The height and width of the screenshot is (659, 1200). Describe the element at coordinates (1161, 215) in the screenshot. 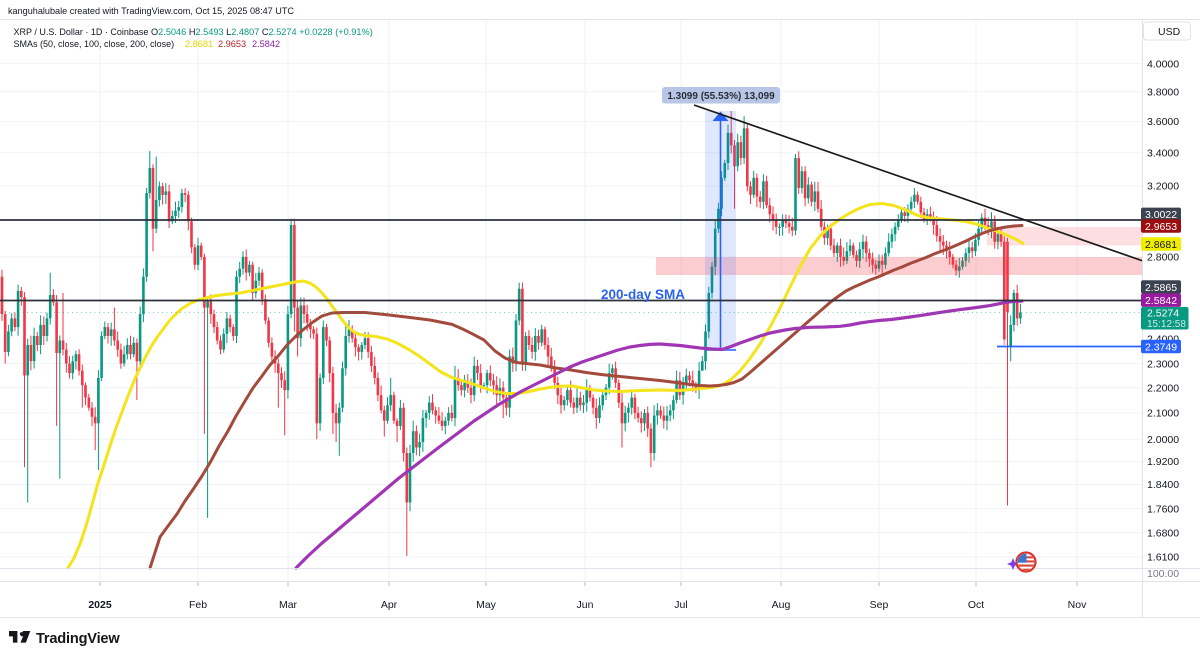

I see `svg-text: 3.0022` at that location.